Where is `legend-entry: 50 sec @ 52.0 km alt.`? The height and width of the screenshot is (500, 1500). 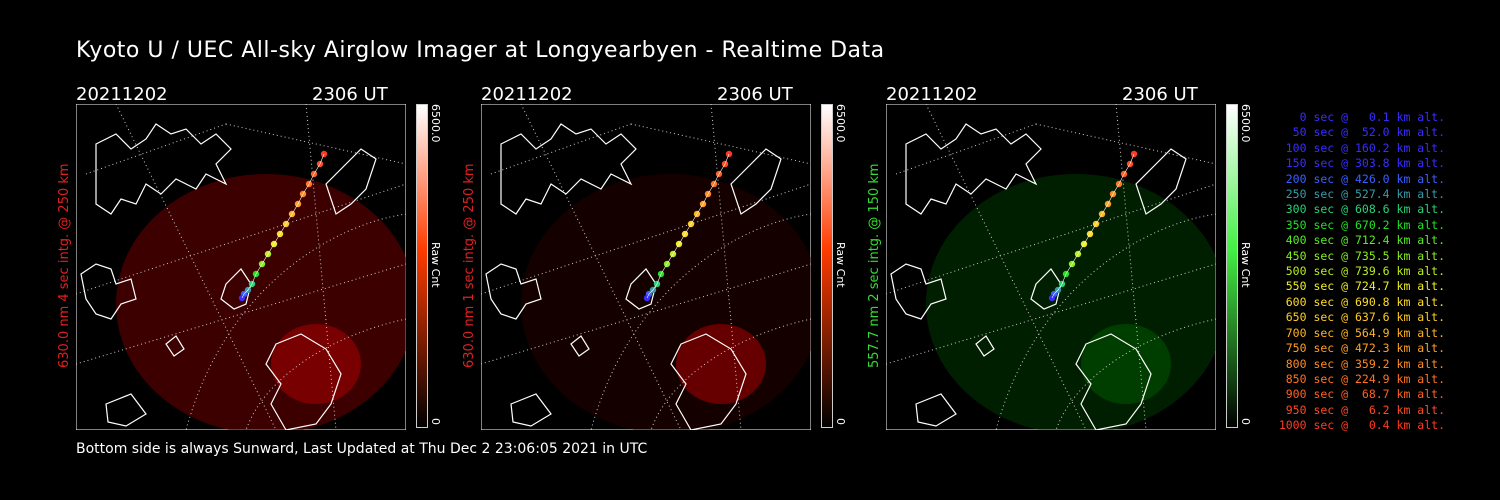
legend-entry: 50 sec @ 52.0 km alt. is located at coordinates (1368, 132).